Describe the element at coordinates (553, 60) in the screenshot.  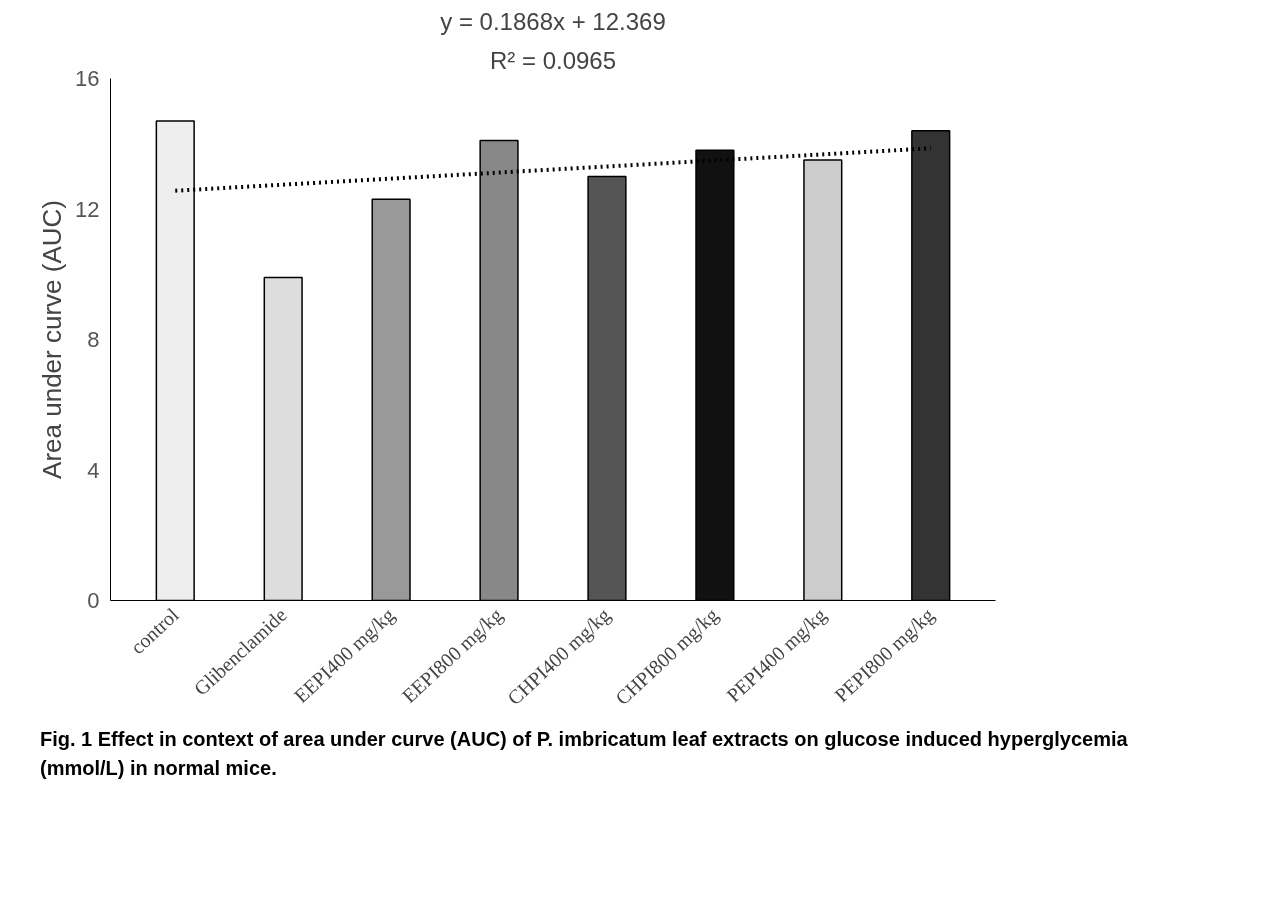
I see `text: R² = 0.0965` at that location.